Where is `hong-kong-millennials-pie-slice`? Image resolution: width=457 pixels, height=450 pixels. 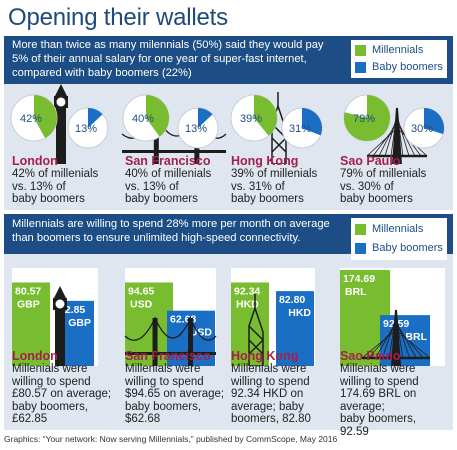 hong-kong-millennials-pie-slice is located at coordinates (266, 115).